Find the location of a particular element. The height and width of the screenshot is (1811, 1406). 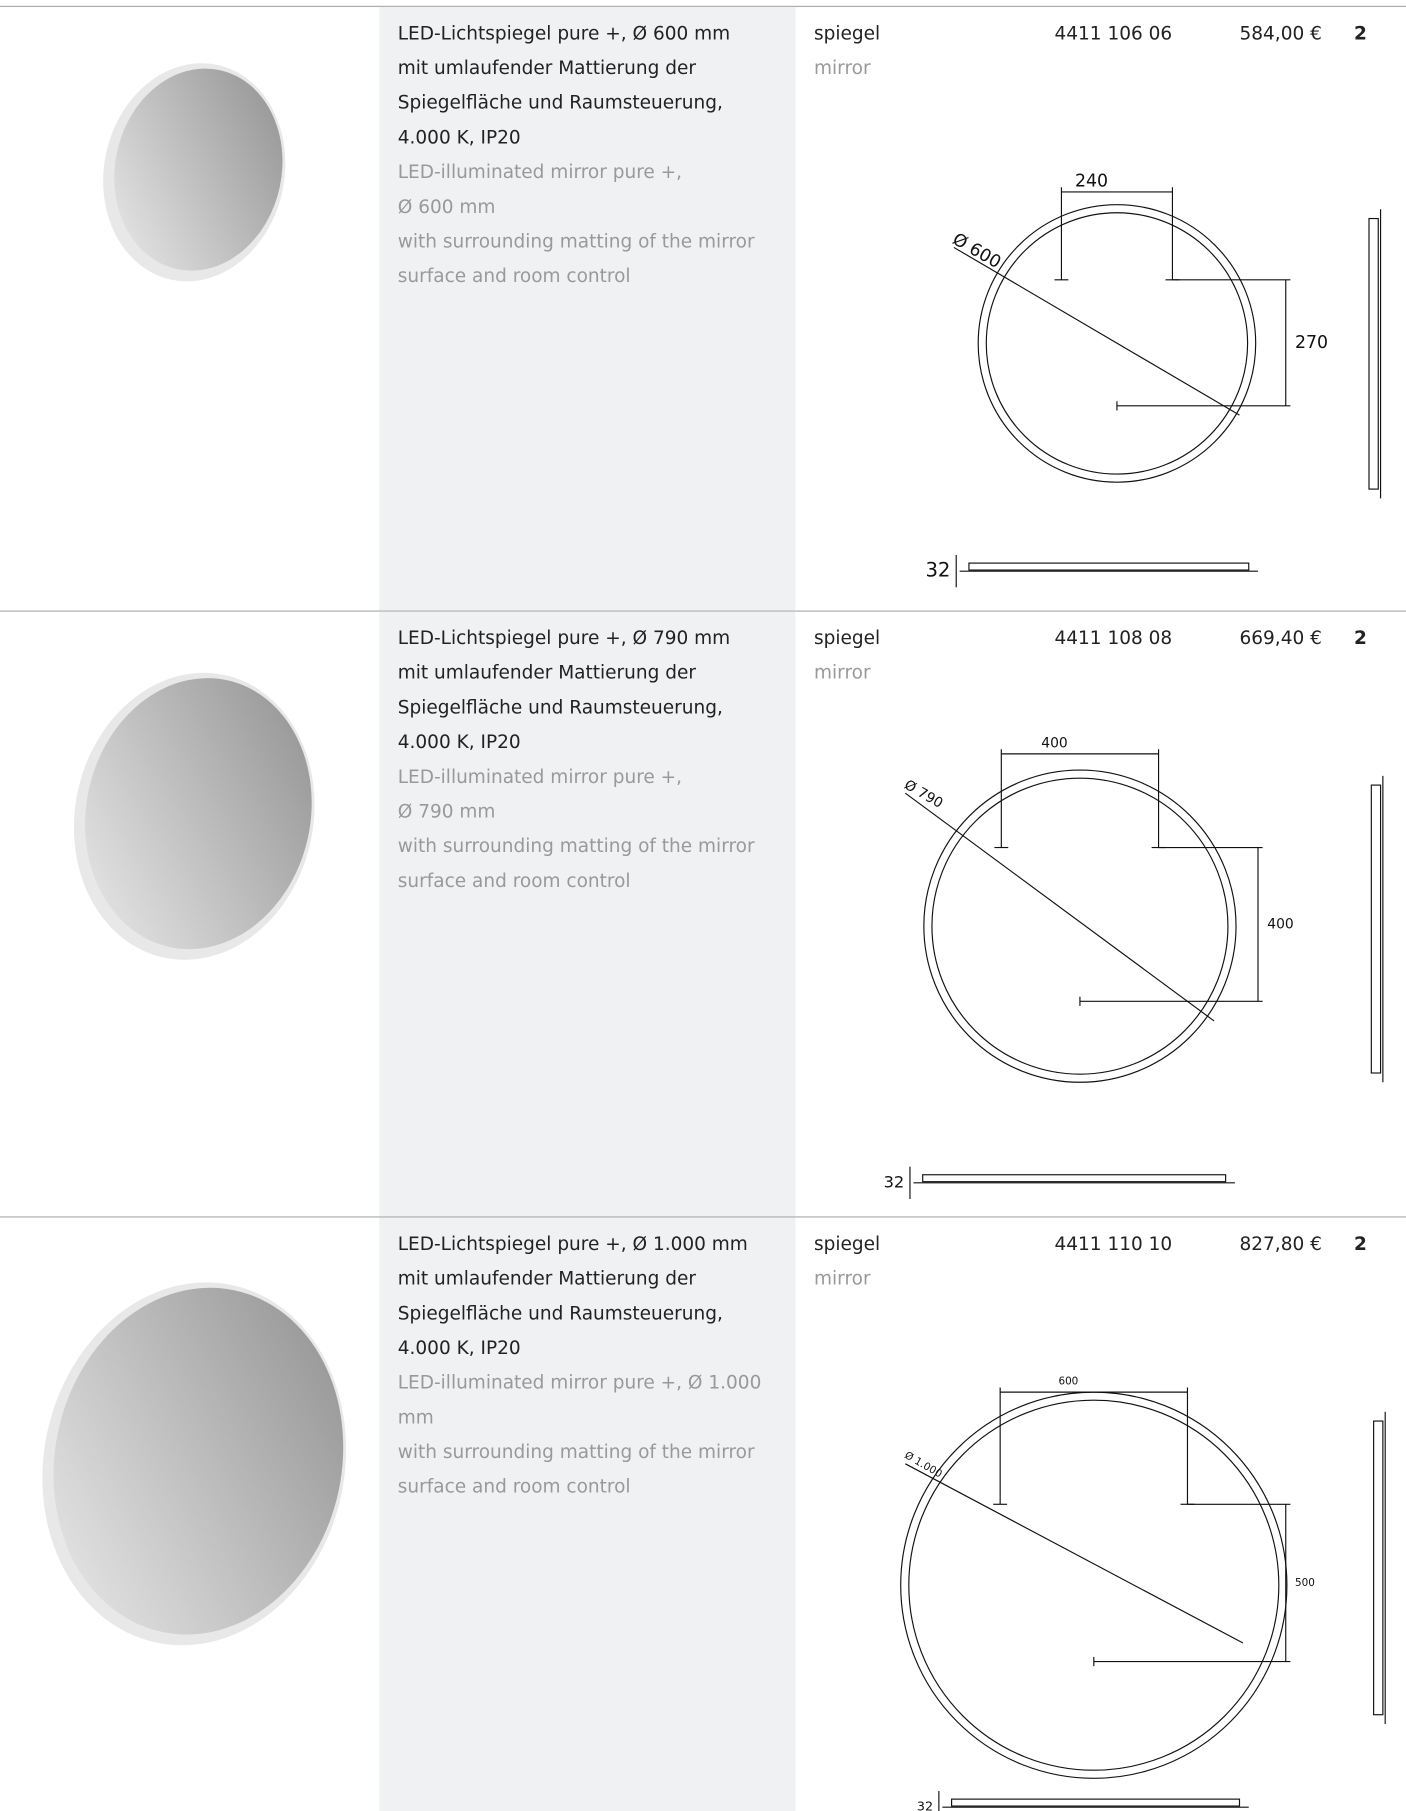

description-en: Ø 790 mm is located at coordinates (446, 811).